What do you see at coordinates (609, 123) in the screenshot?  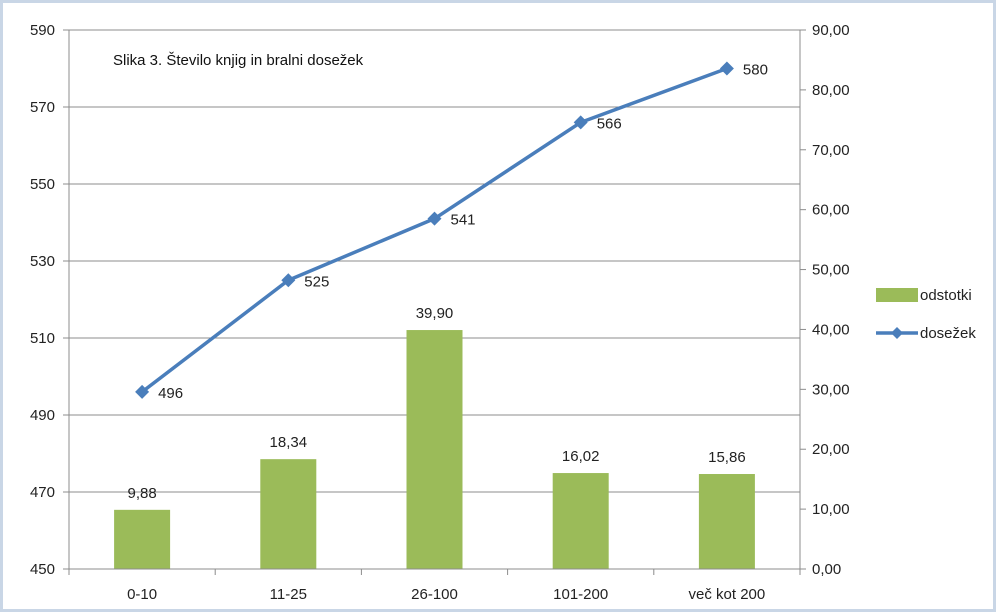 I see `line-value-label: 566` at bounding box center [609, 123].